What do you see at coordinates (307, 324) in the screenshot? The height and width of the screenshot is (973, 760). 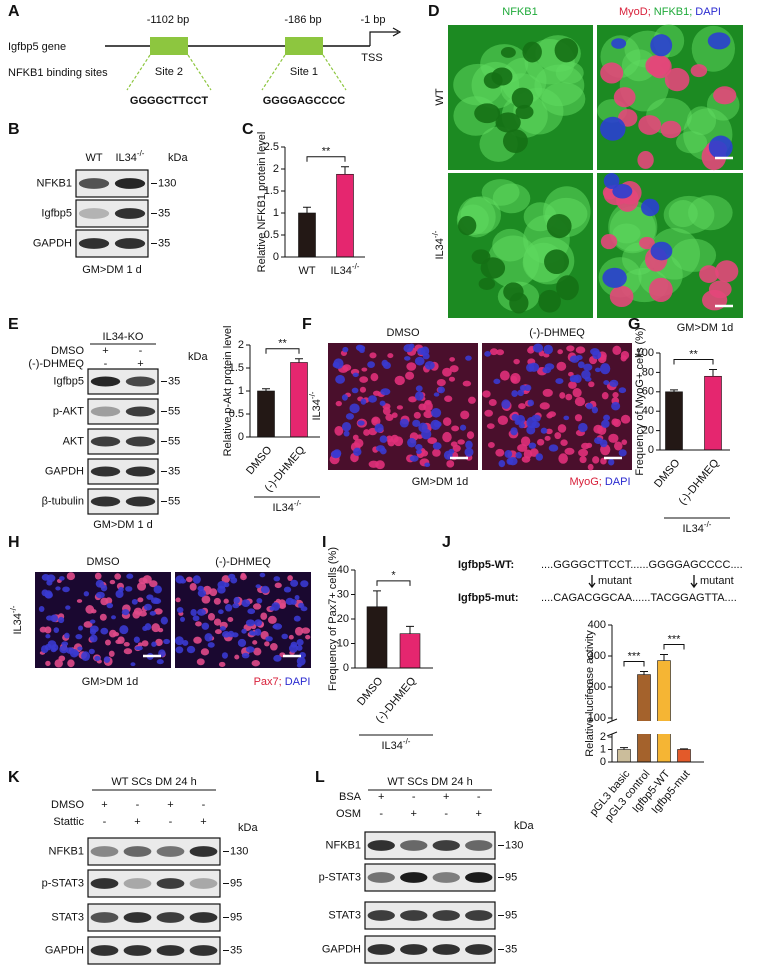 I see `panel-label: F` at bounding box center [307, 324].